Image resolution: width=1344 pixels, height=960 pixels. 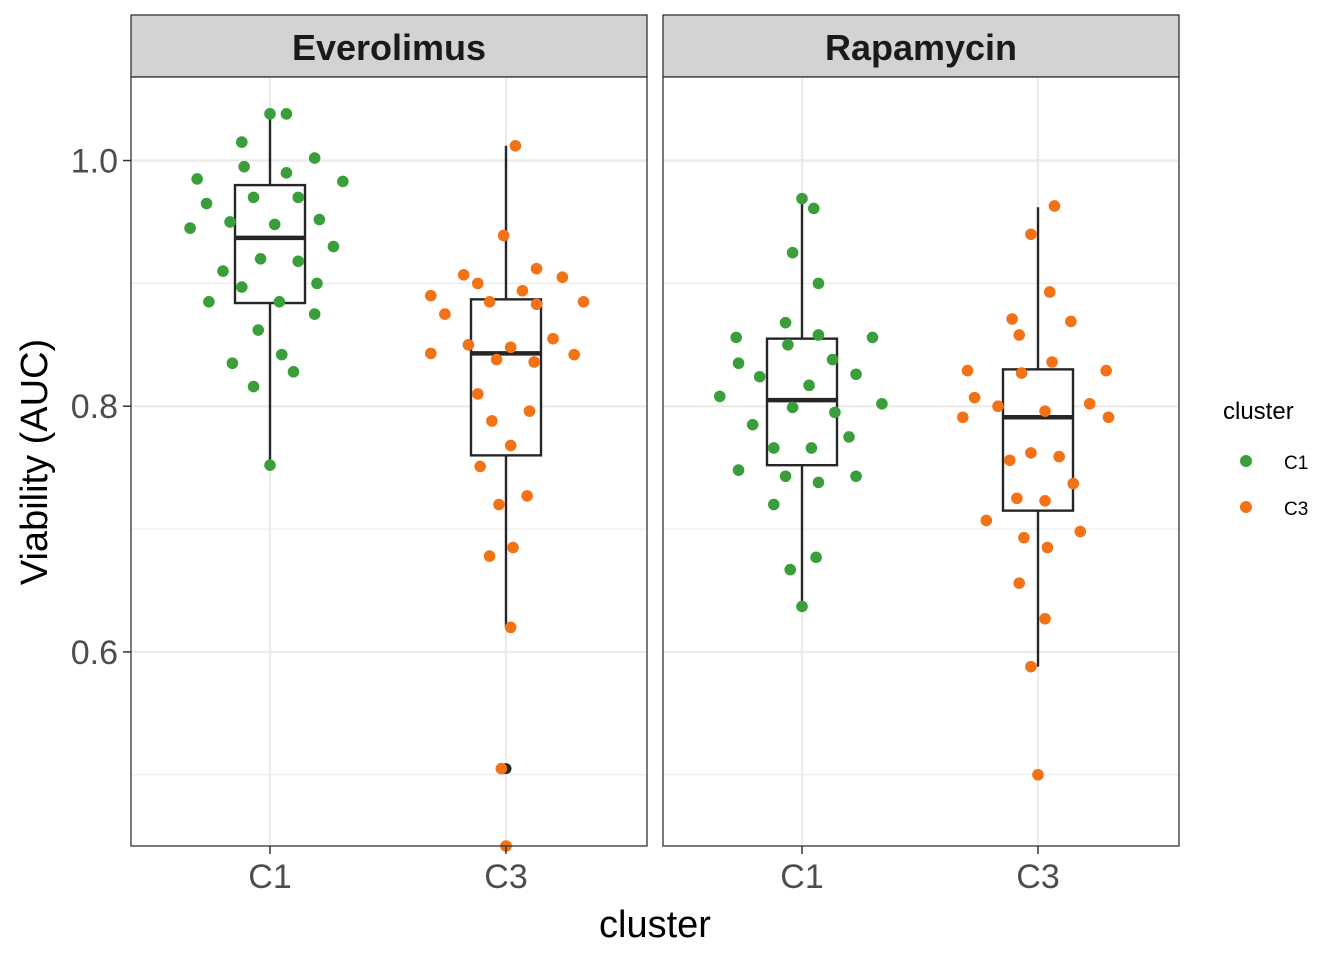 What do you see at coordinates (1274, 509) in the screenshot?
I see `legend-entry-c3: C3` at bounding box center [1274, 509].